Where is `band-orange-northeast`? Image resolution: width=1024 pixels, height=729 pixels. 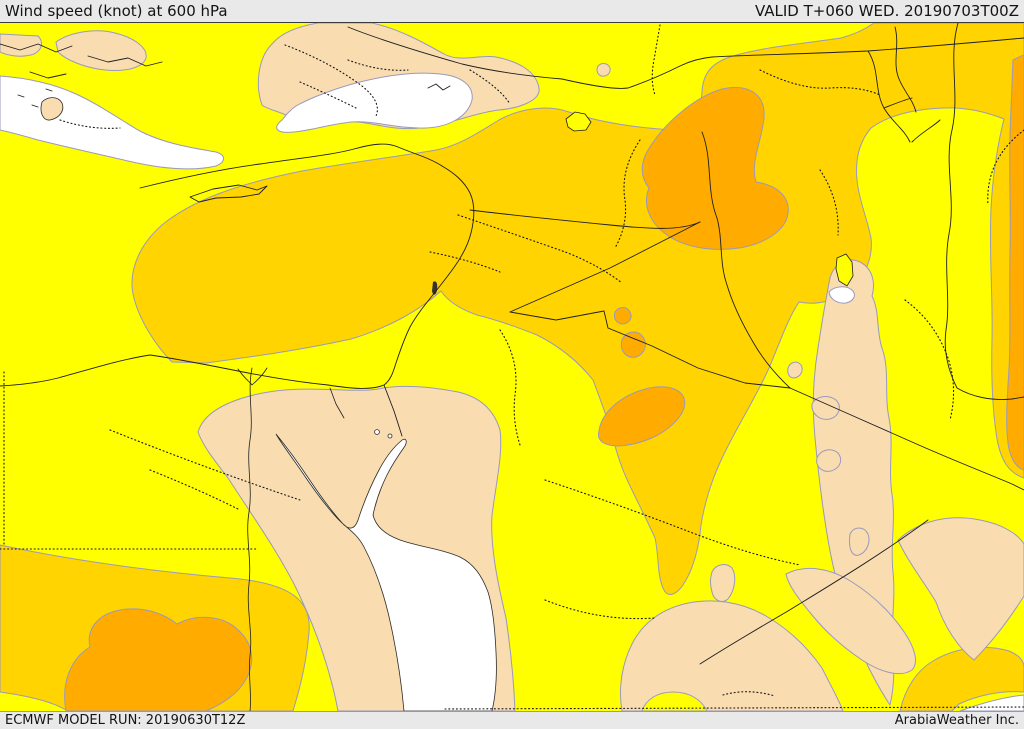 band-orange-northeast is located at coordinates (715, 168).